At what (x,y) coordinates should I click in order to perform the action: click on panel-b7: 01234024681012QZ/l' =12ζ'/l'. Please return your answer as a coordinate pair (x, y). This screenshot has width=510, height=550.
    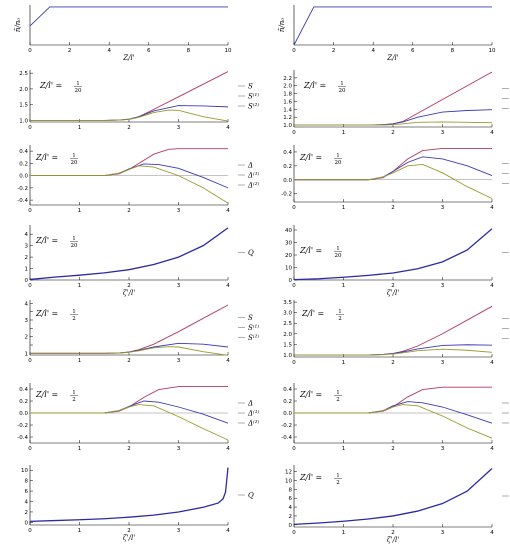
    Looking at the image, I should click on (397, 504).